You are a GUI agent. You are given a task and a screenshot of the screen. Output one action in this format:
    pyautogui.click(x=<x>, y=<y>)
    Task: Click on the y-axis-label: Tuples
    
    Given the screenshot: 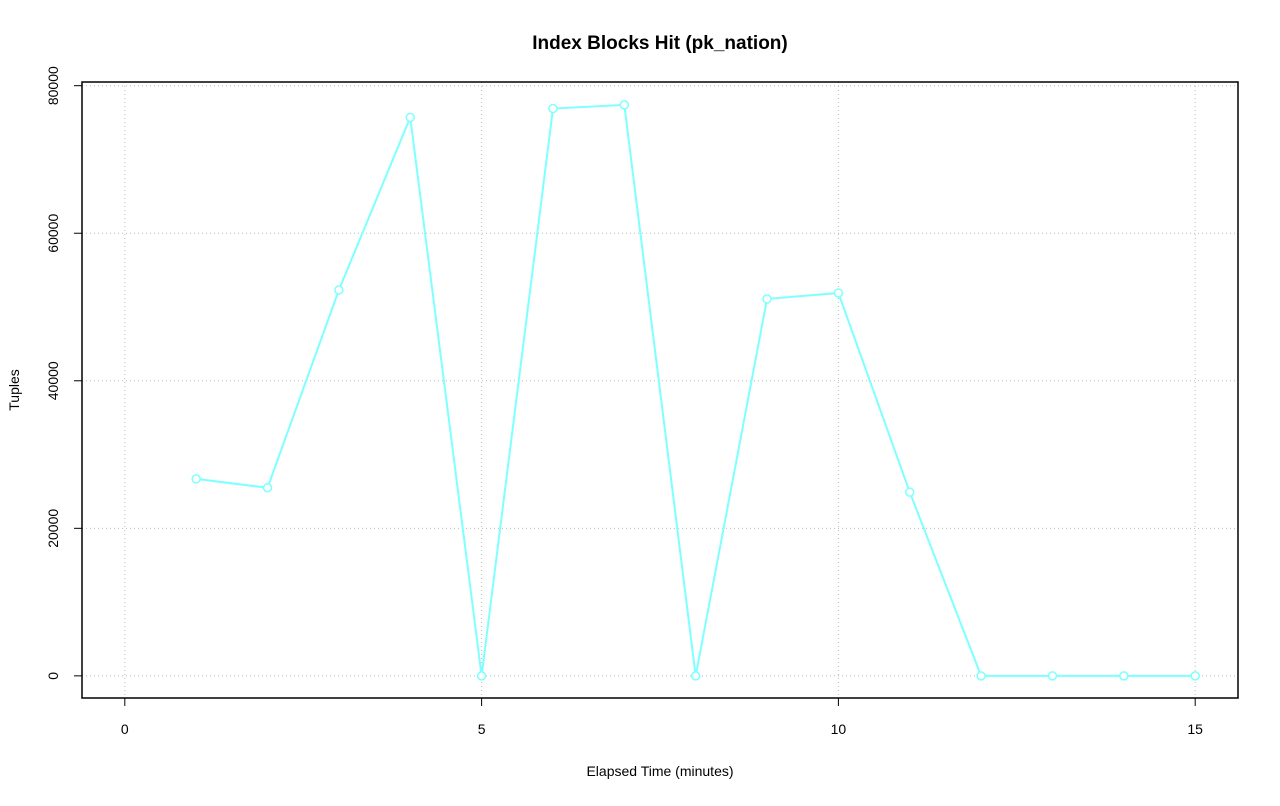 What is the action you would take?
    pyautogui.click(x=14, y=390)
    